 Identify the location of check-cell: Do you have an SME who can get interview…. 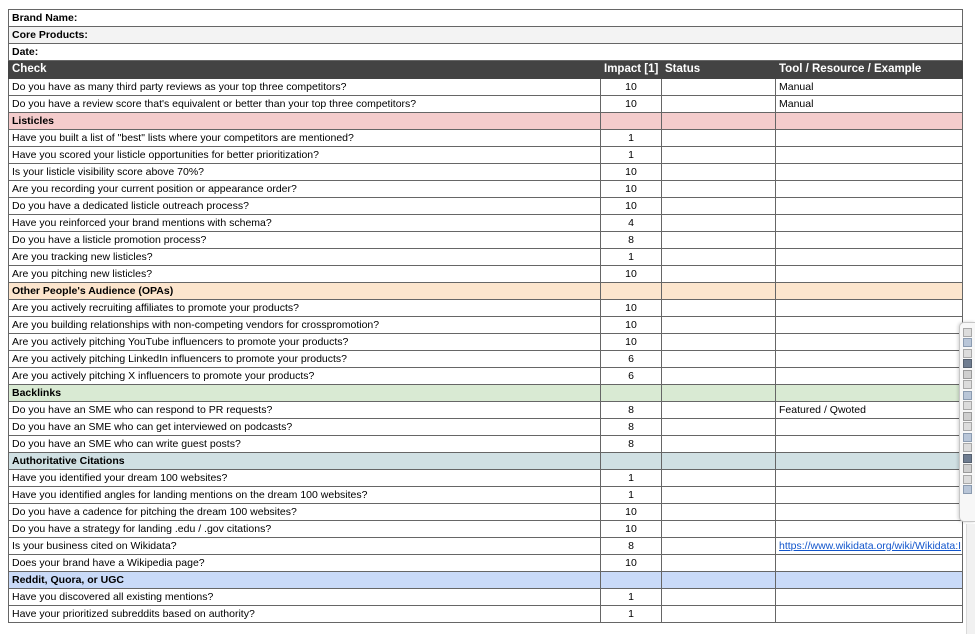
(304, 427).